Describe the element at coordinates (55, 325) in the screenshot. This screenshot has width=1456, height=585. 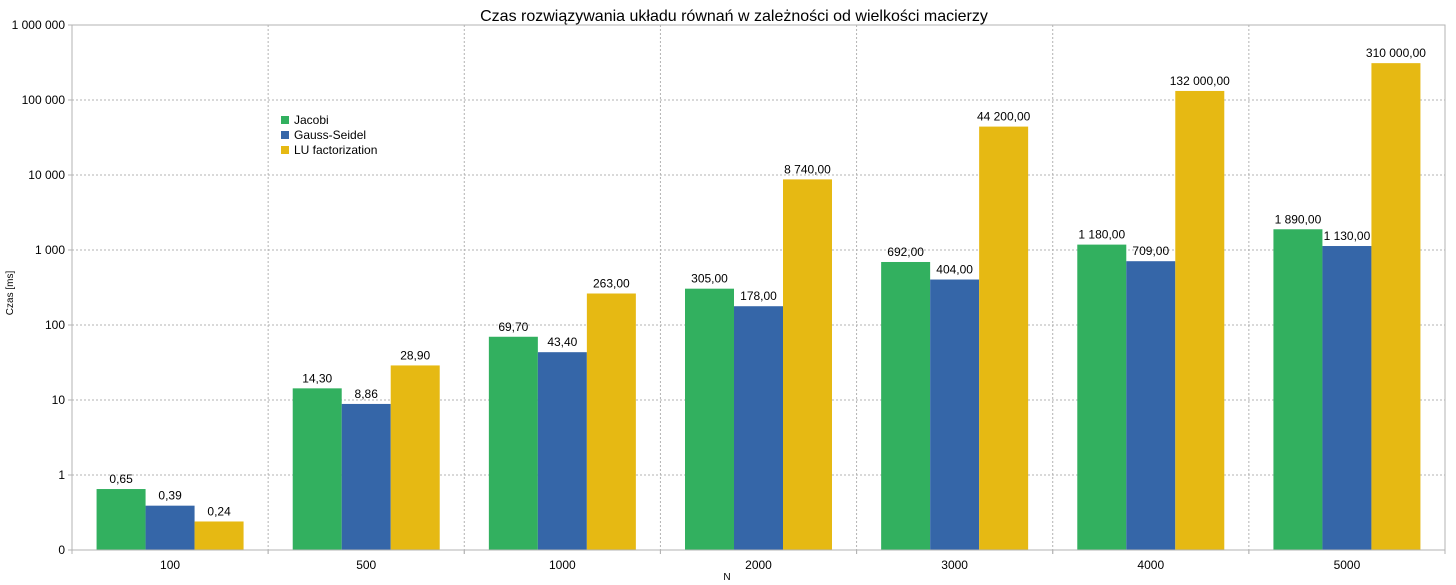
I see `y-tick-label: 100` at that location.